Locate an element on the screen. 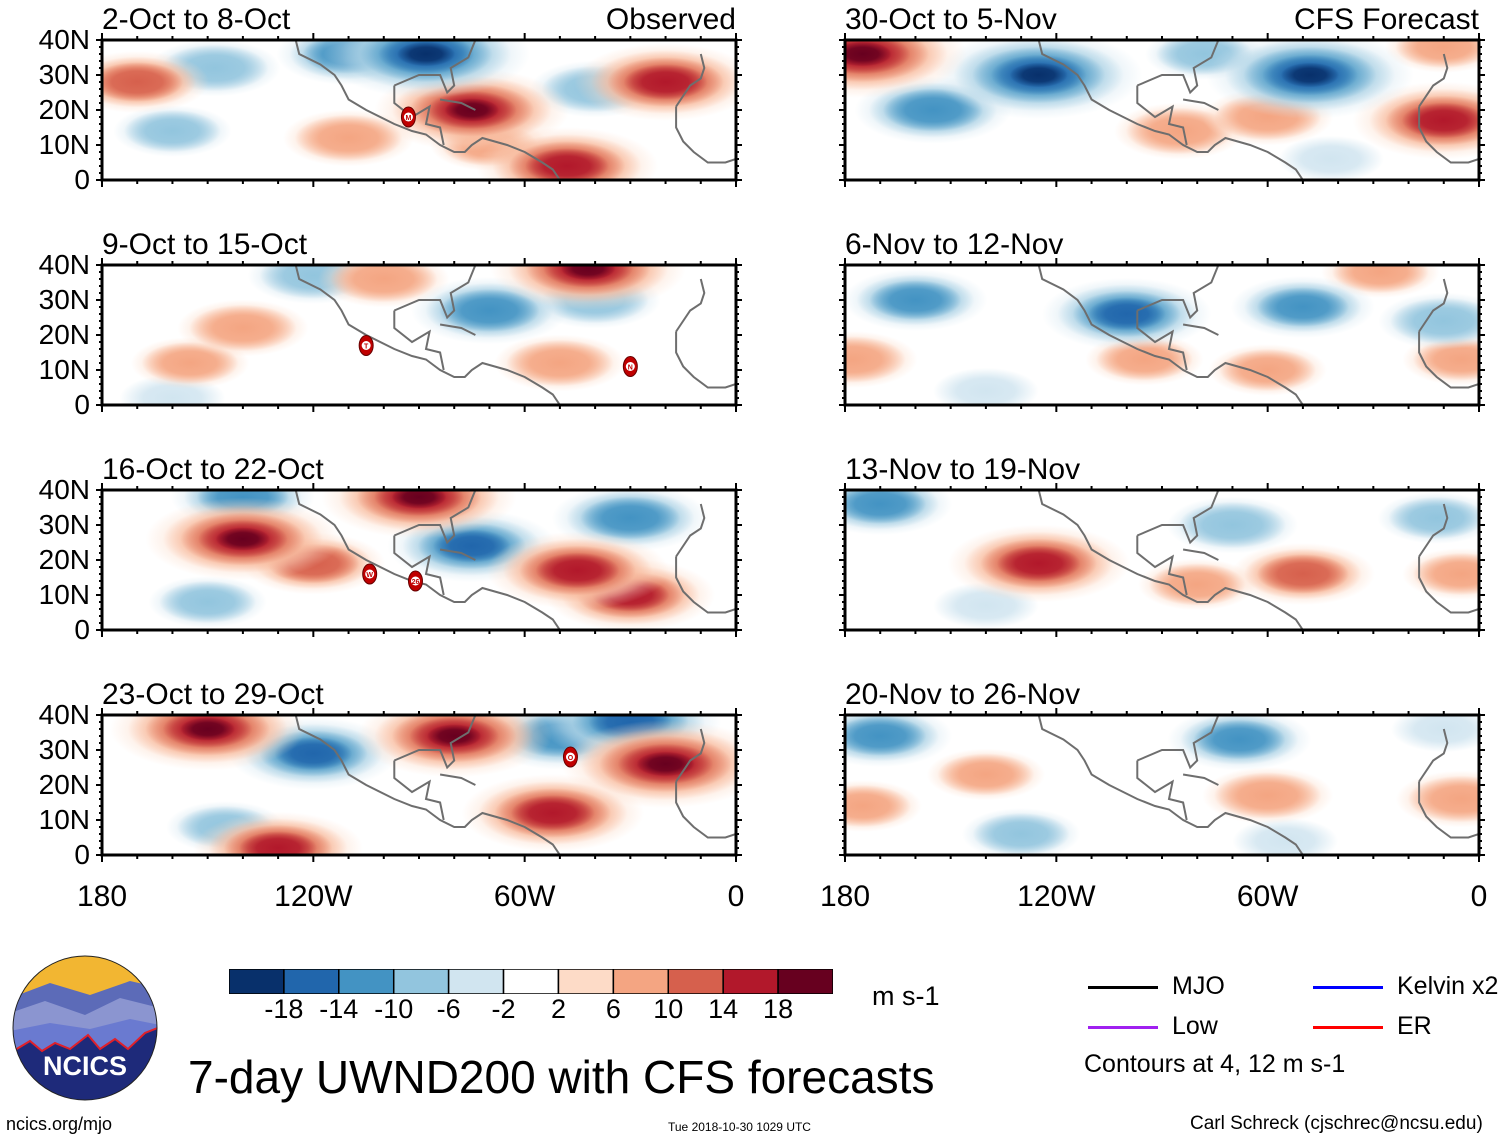 The width and height of the screenshot is (1510, 1141). panel-title: 2-Oct to 8-Oct is located at coordinates (196, 19).